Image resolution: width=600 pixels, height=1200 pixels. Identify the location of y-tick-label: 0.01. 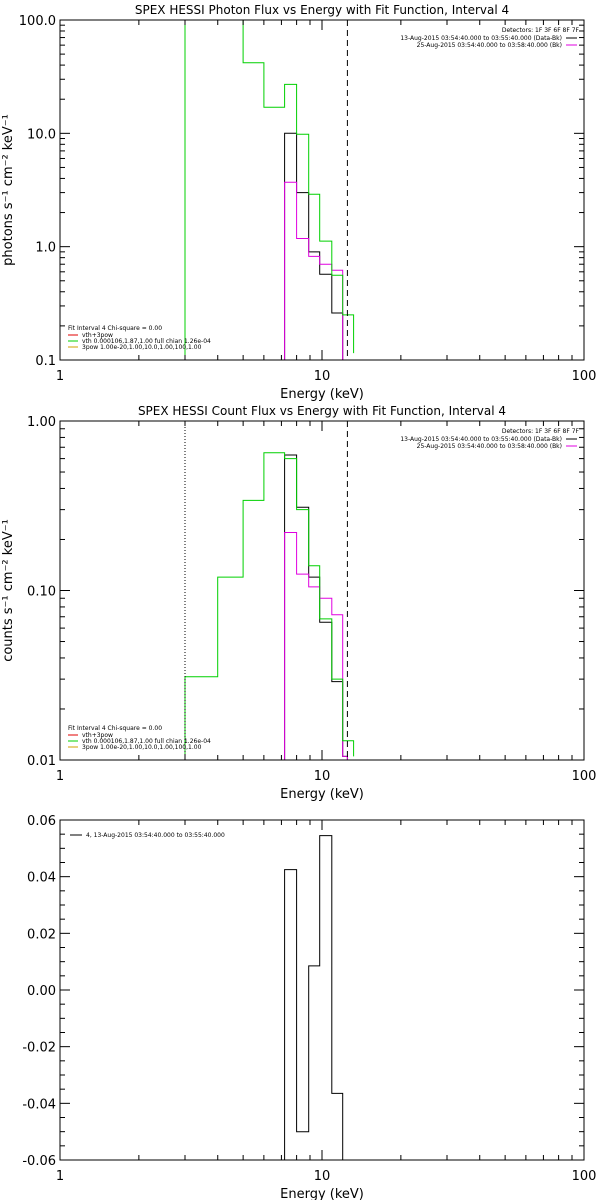
(41, 761).